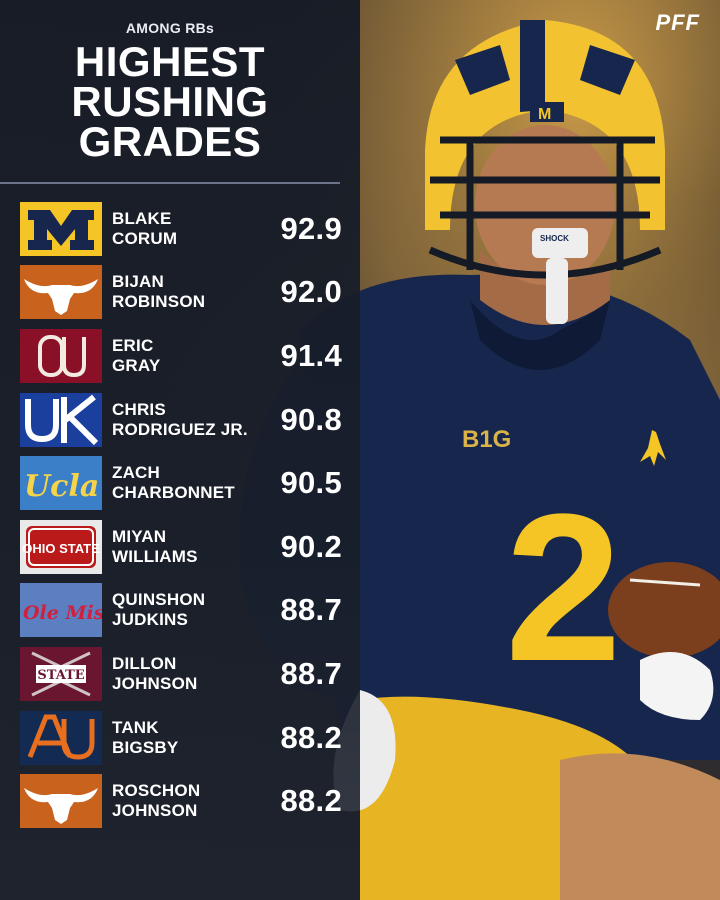  Describe the element at coordinates (181, 738) in the screenshot. I see `list-item: TANK BIGSBY 88.2` at that location.